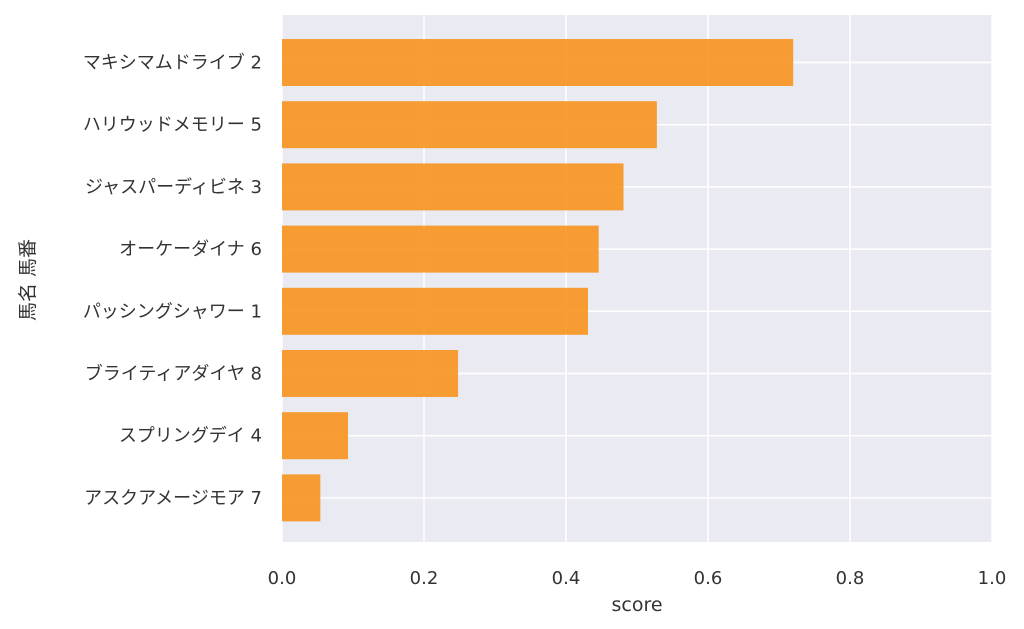 Image resolution: width=1024 pixels, height=629 pixels. Describe the element at coordinates (173, 374) in the screenshot. I see `y-tick-label: ブライティアダイヤ 8` at that location.